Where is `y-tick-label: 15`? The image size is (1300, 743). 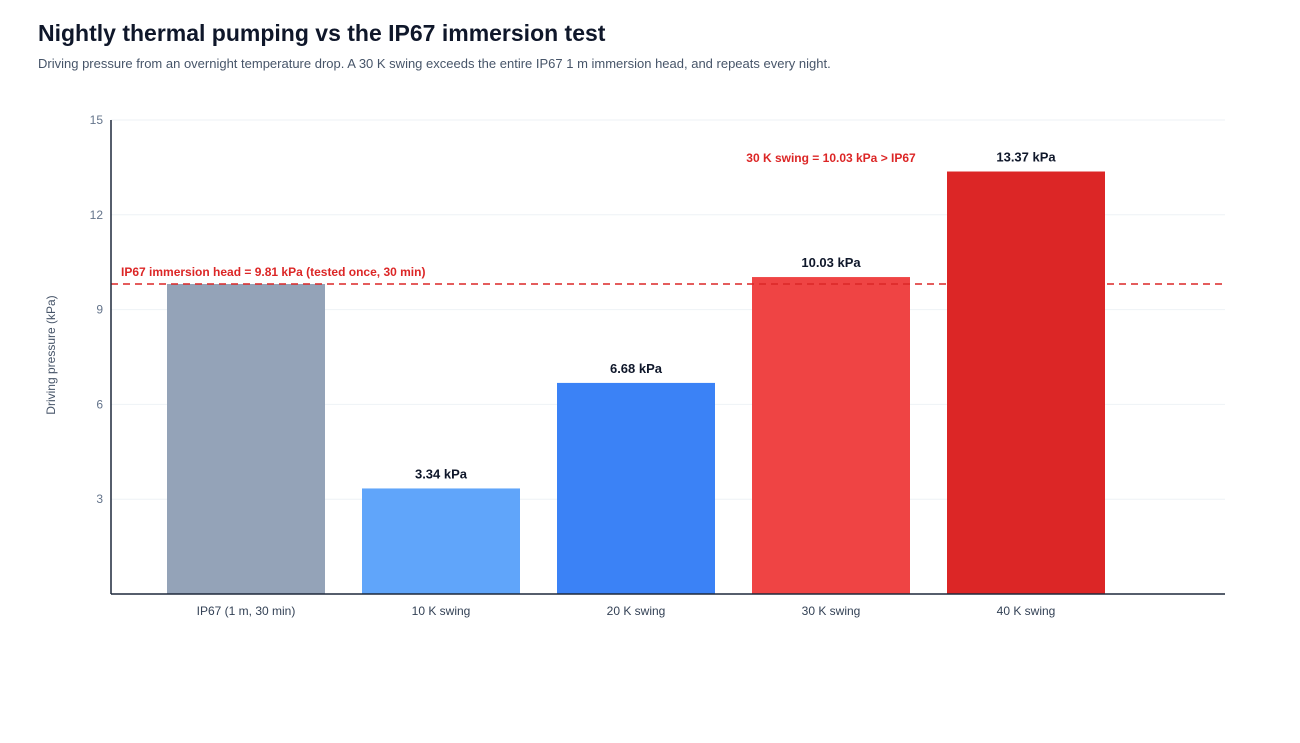 y-tick-label: 15 is located at coordinates (97, 120).